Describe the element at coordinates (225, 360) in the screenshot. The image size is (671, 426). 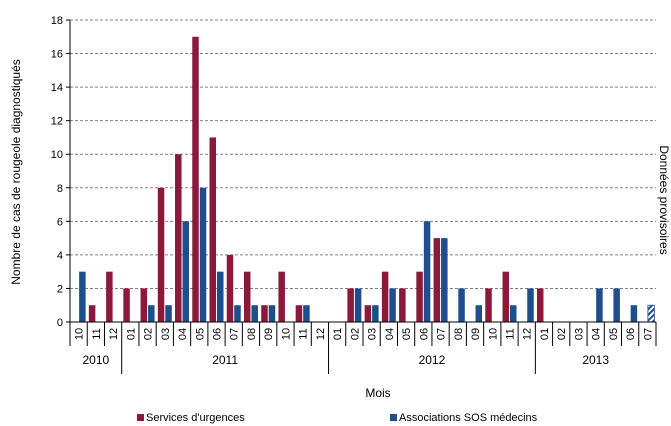
I see `year-label: 2011` at that location.